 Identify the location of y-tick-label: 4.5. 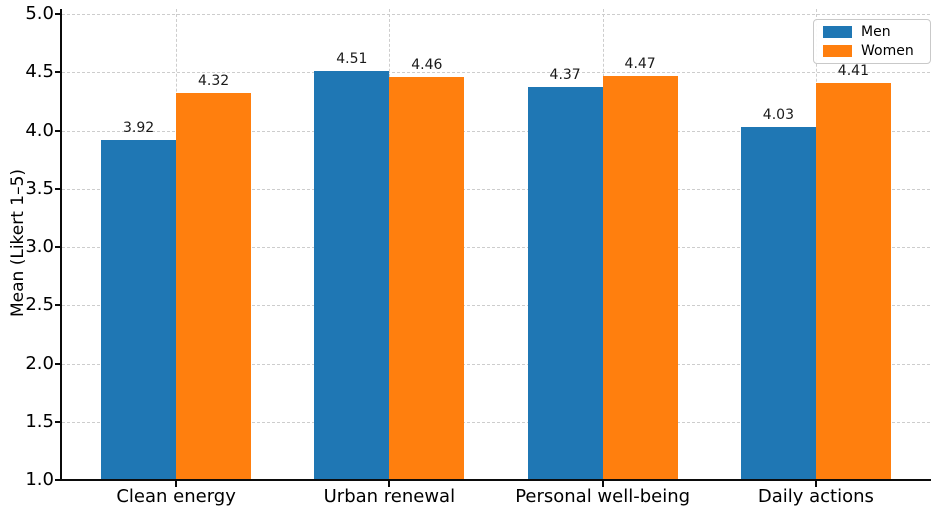
(39, 72).